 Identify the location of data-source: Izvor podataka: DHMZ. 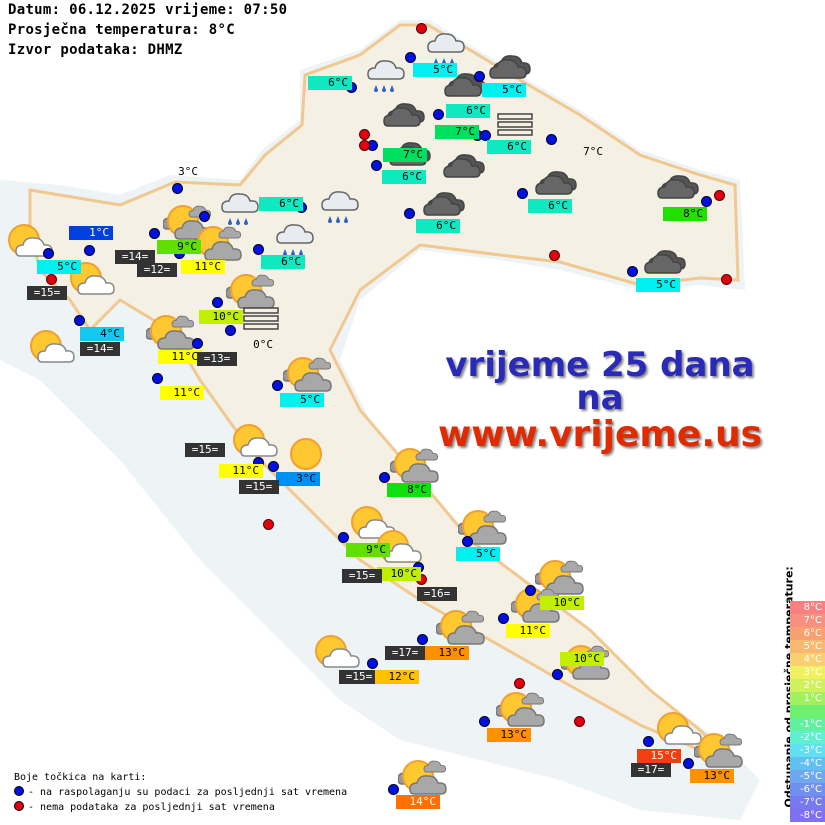
(95, 50).